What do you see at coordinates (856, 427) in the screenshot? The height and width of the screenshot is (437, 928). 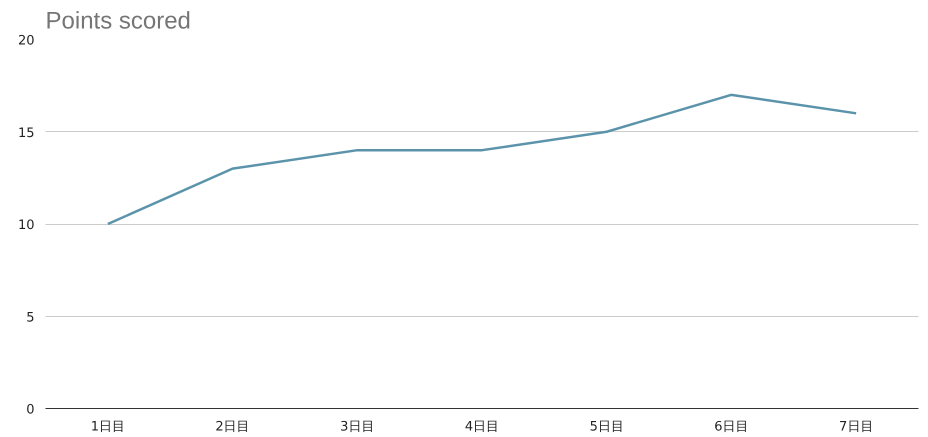 I see `x-tick-label: 7日目` at bounding box center [856, 427].